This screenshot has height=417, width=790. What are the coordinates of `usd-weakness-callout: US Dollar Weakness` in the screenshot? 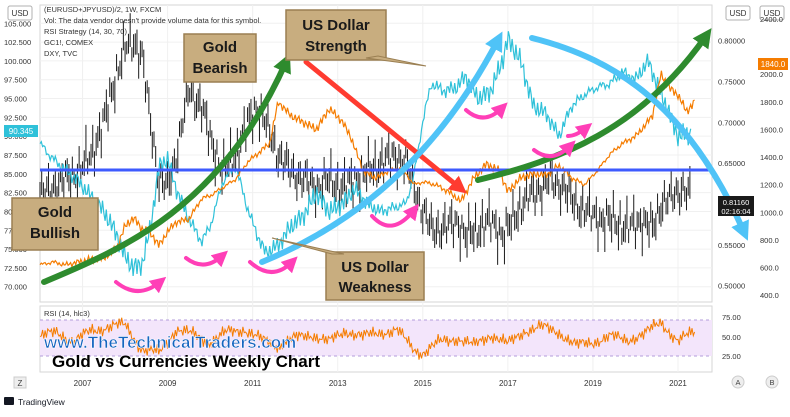 It's located at (348, 269).